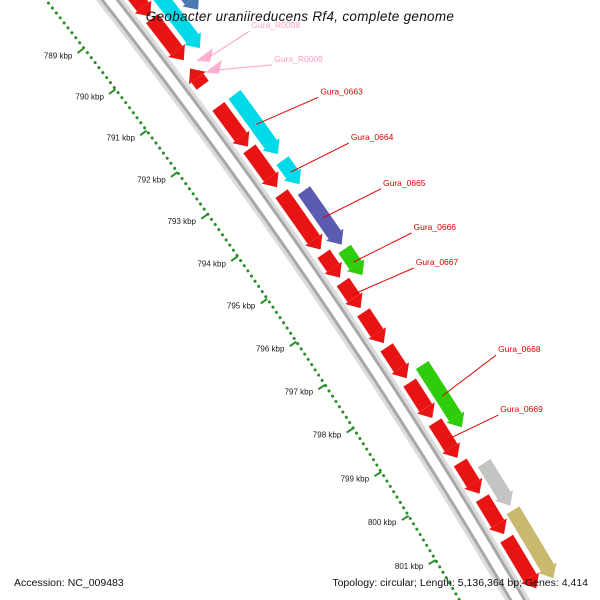 This screenshot has height=600, width=600. I want to click on gene-label: Gura_R0008, so click(275, 25).